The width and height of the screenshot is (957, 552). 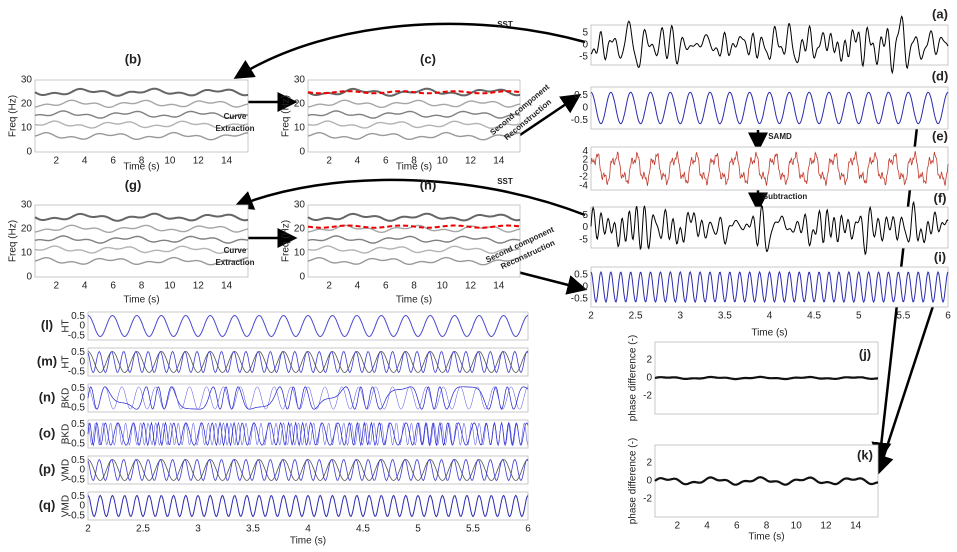 I want to click on x-tick-label: 2, so click(x=329, y=161).